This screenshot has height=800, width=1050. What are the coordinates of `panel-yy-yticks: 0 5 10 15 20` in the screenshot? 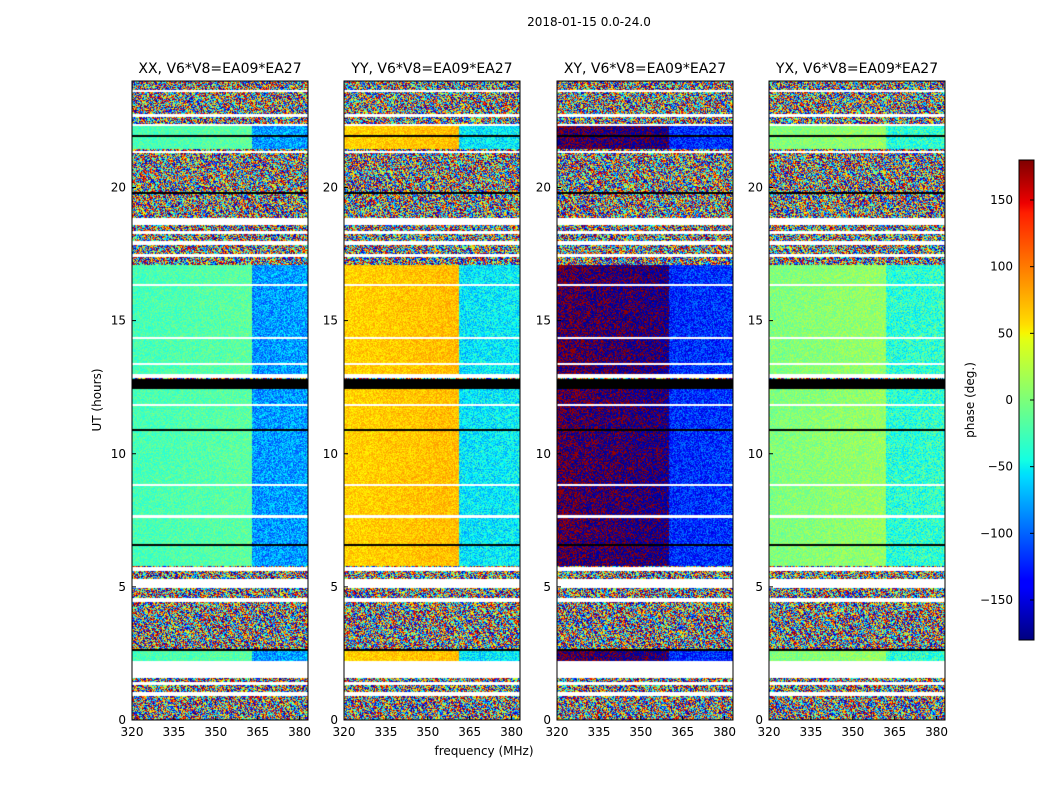 It's located at (335, 454).